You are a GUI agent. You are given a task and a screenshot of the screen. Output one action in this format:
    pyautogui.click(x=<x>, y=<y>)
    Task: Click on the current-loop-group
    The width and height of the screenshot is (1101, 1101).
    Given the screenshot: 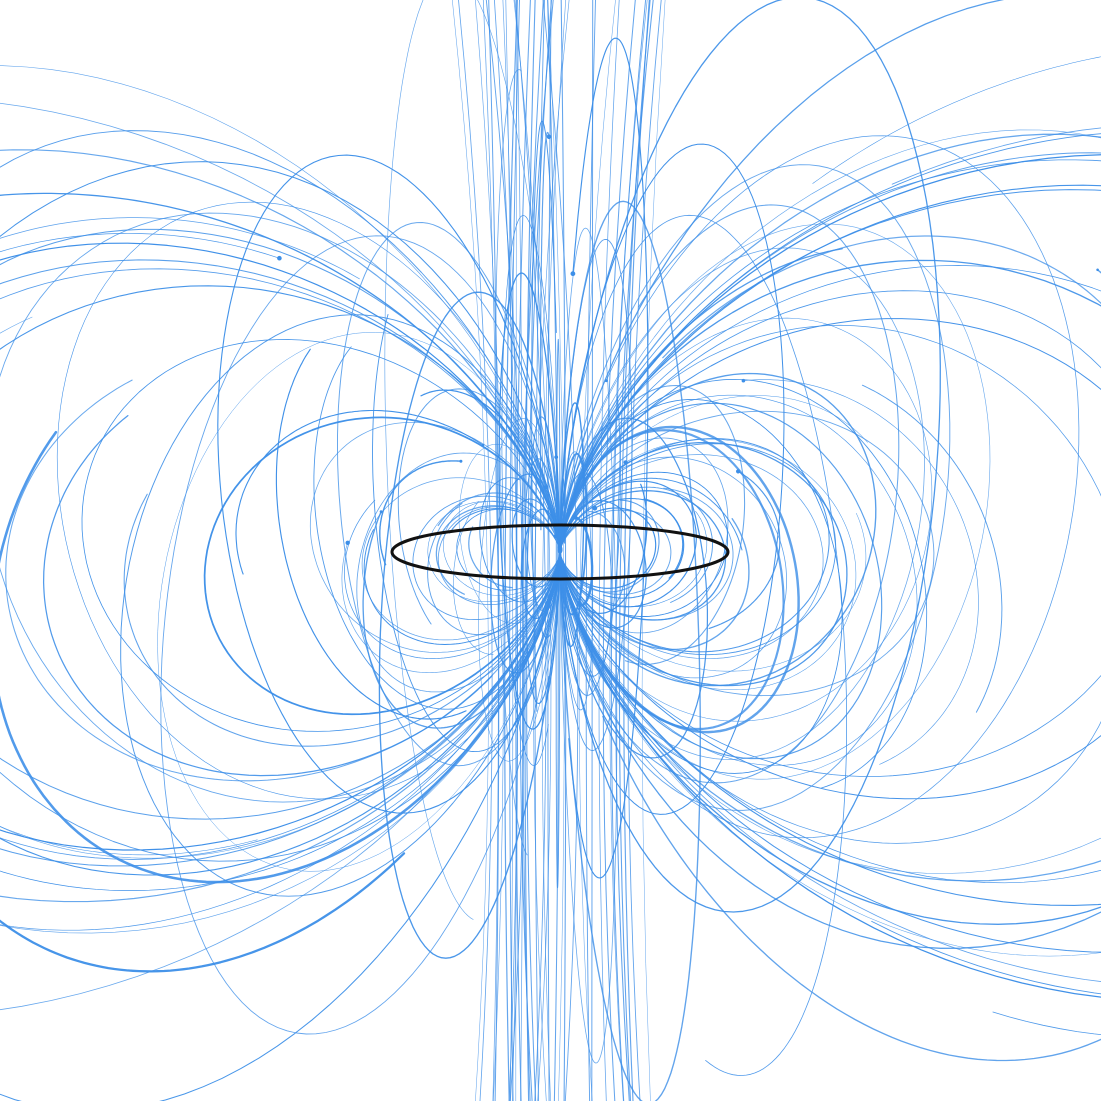 What is the action you would take?
    pyautogui.click(x=560, y=552)
    